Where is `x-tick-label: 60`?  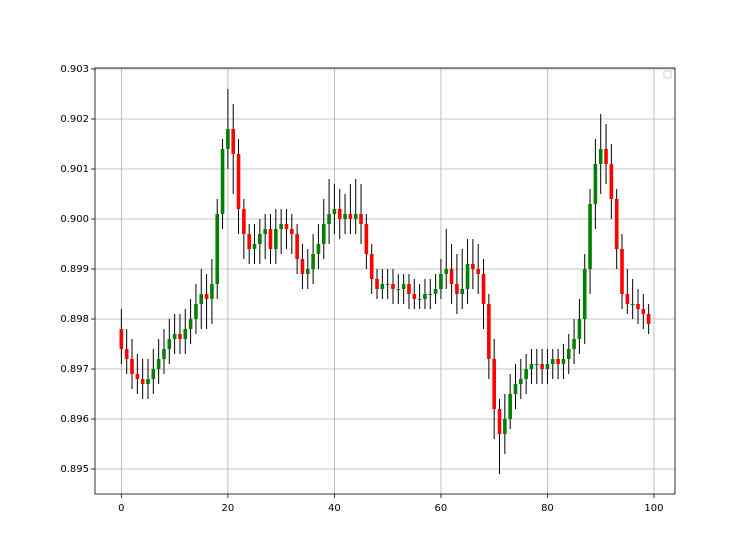 x-tick-label: 60 is located at coordinates (441, 508).